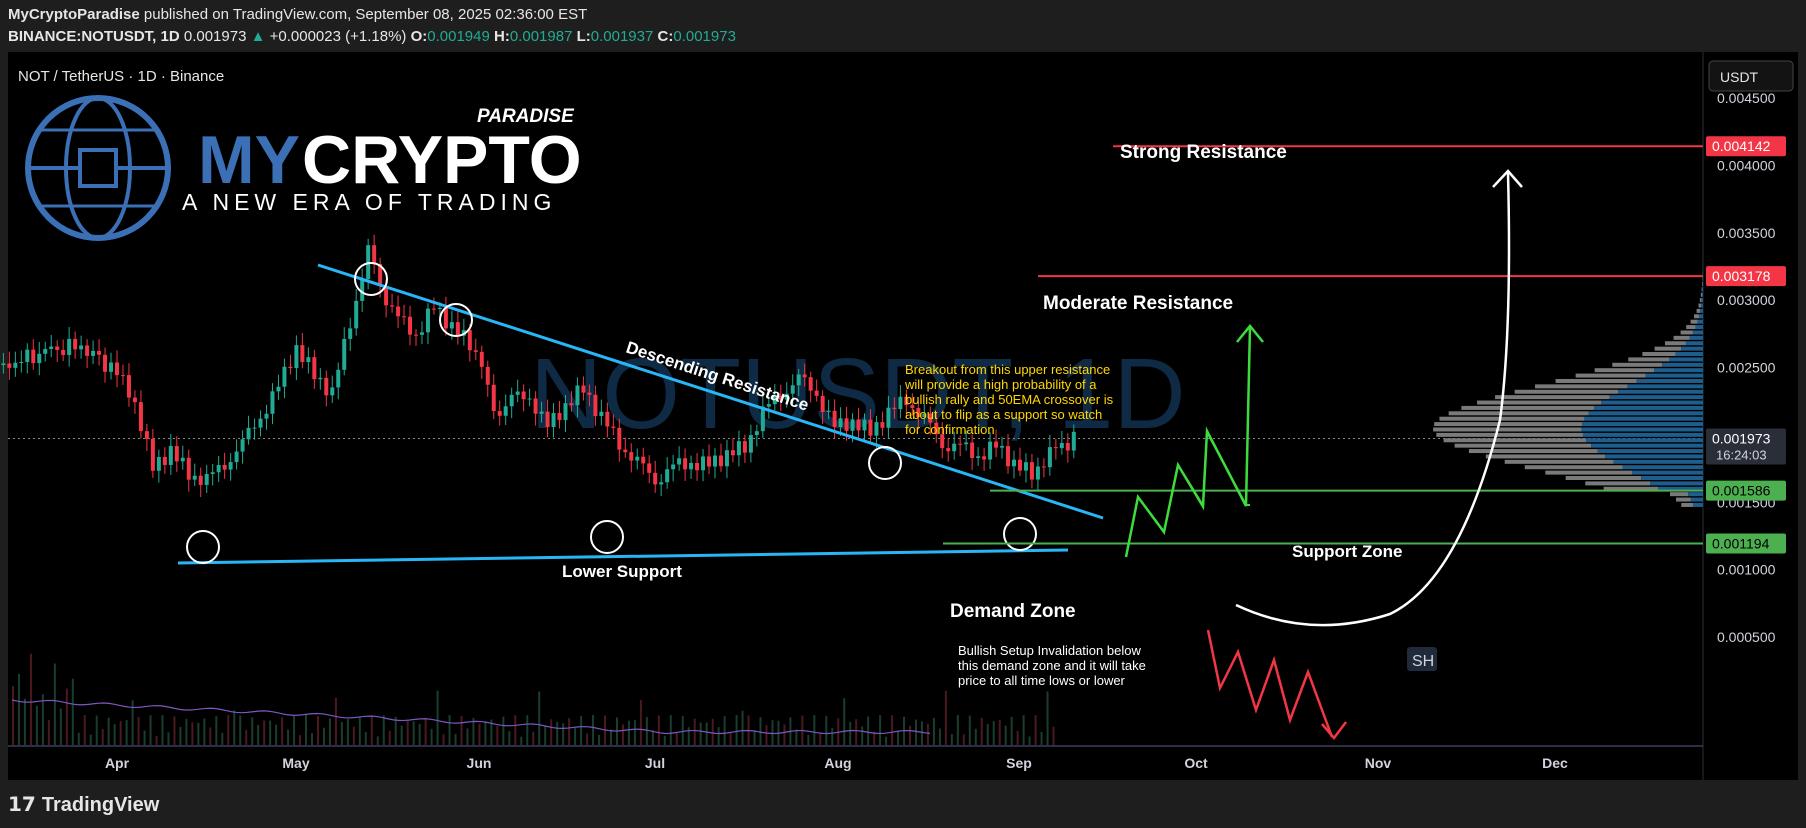 This screenshot has width=1806, height=828. Describe the element at coordinates (83, 804) in the screenshot. I see `tradingview-brand: 𝟭𝟳 TradingView` at that location.